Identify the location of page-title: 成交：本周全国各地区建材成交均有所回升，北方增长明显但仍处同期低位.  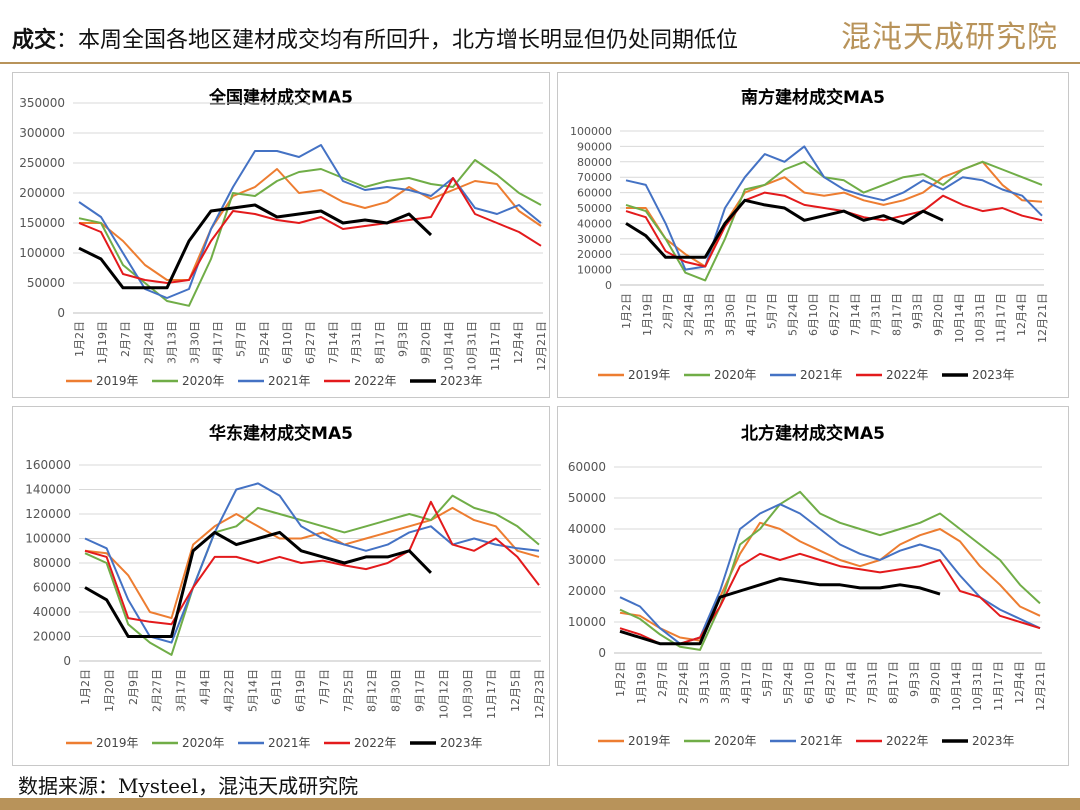
(375, 38).